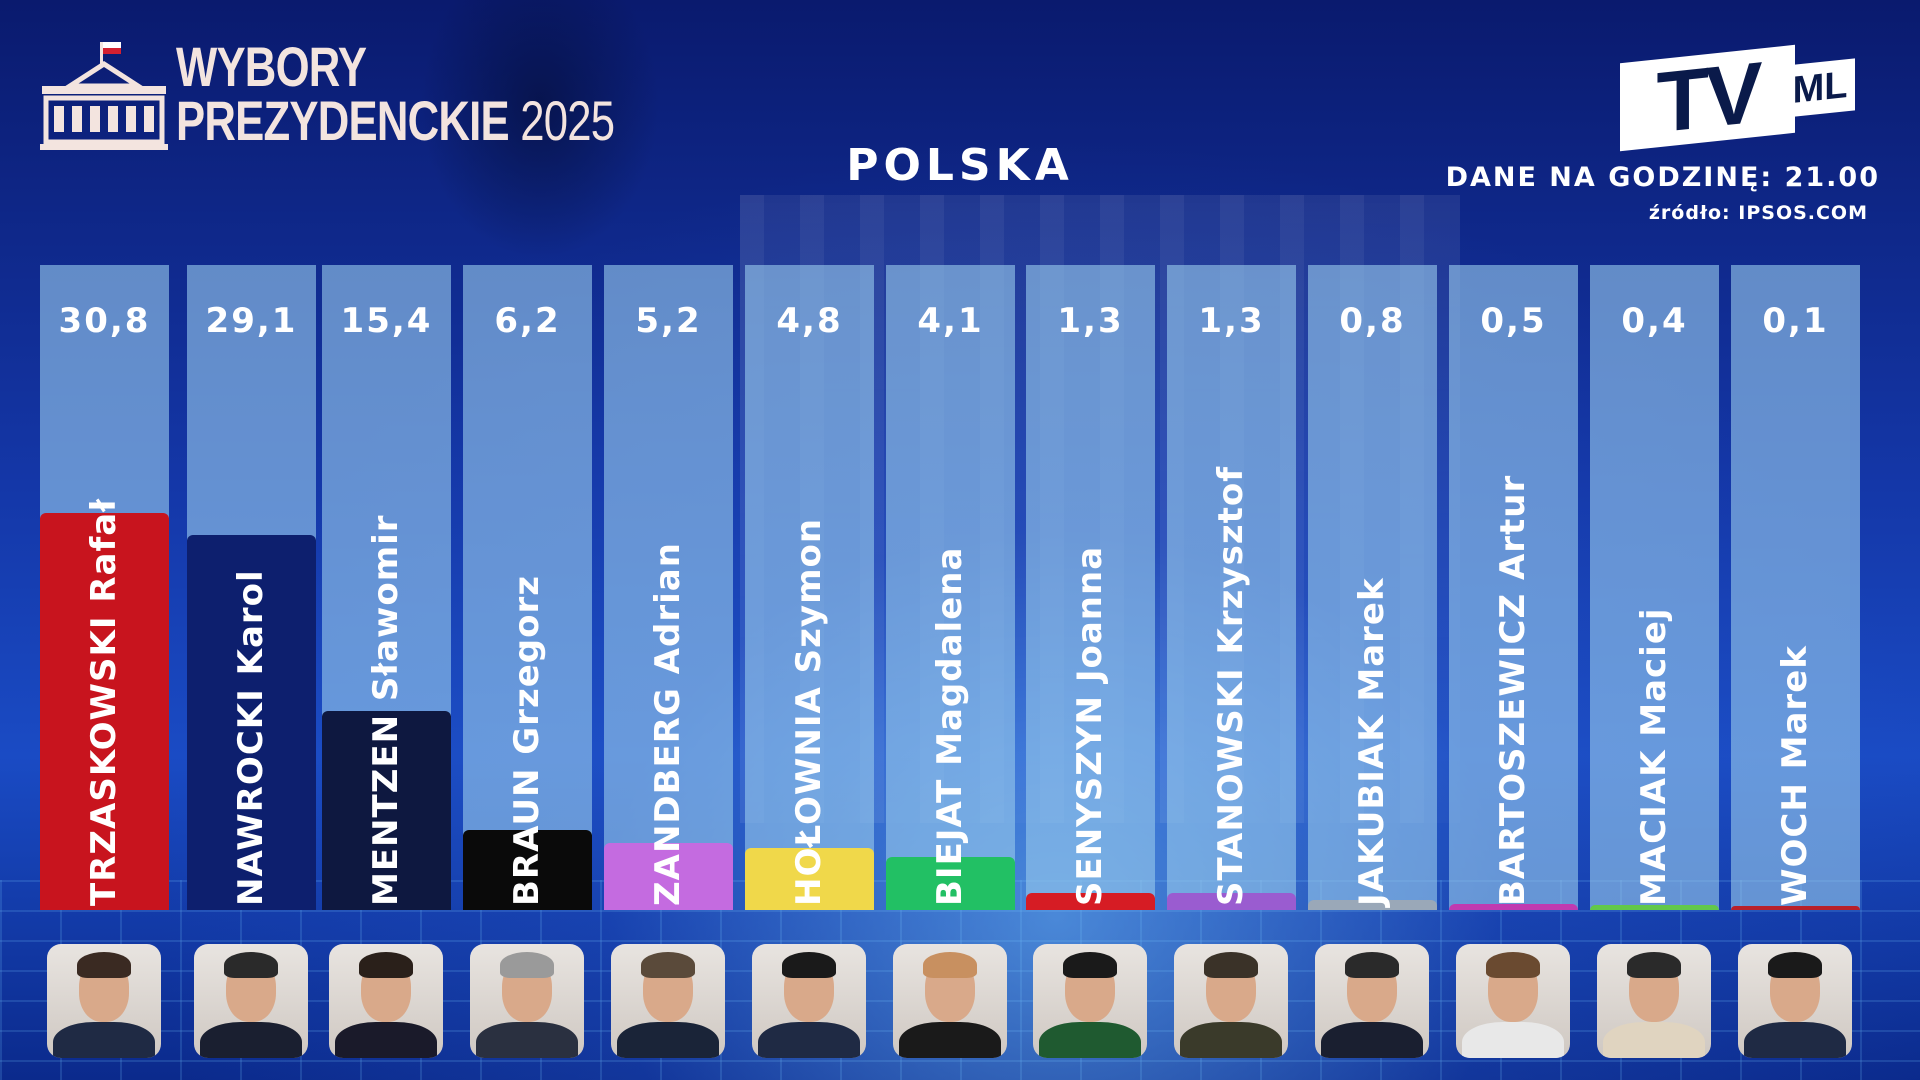  I want to click on data-label-4: 6,2, so click(527, 321).